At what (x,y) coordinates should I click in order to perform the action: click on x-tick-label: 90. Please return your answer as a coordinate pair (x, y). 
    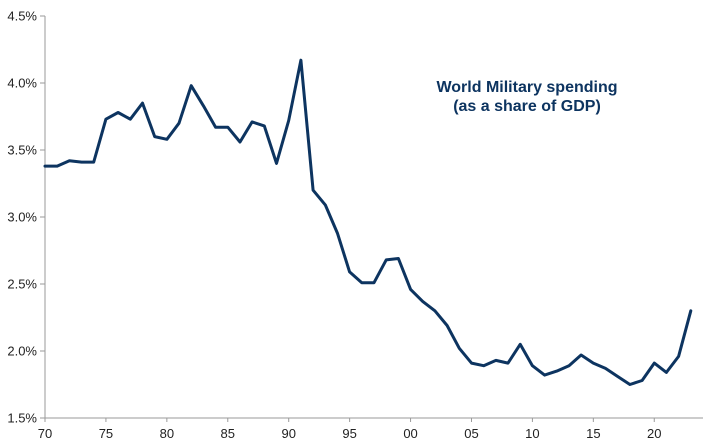
    Looking at the image, I should click on (288, 433).